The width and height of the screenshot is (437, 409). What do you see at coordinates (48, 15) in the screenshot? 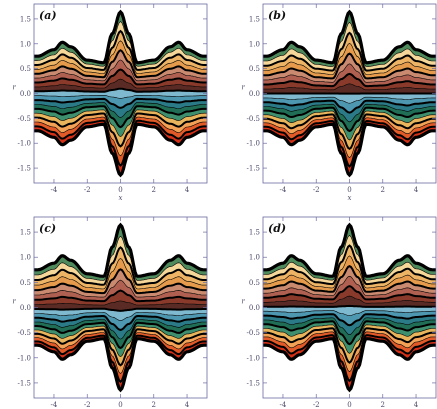
I see `panel-label: (a)` at bounding box center [48, 15].